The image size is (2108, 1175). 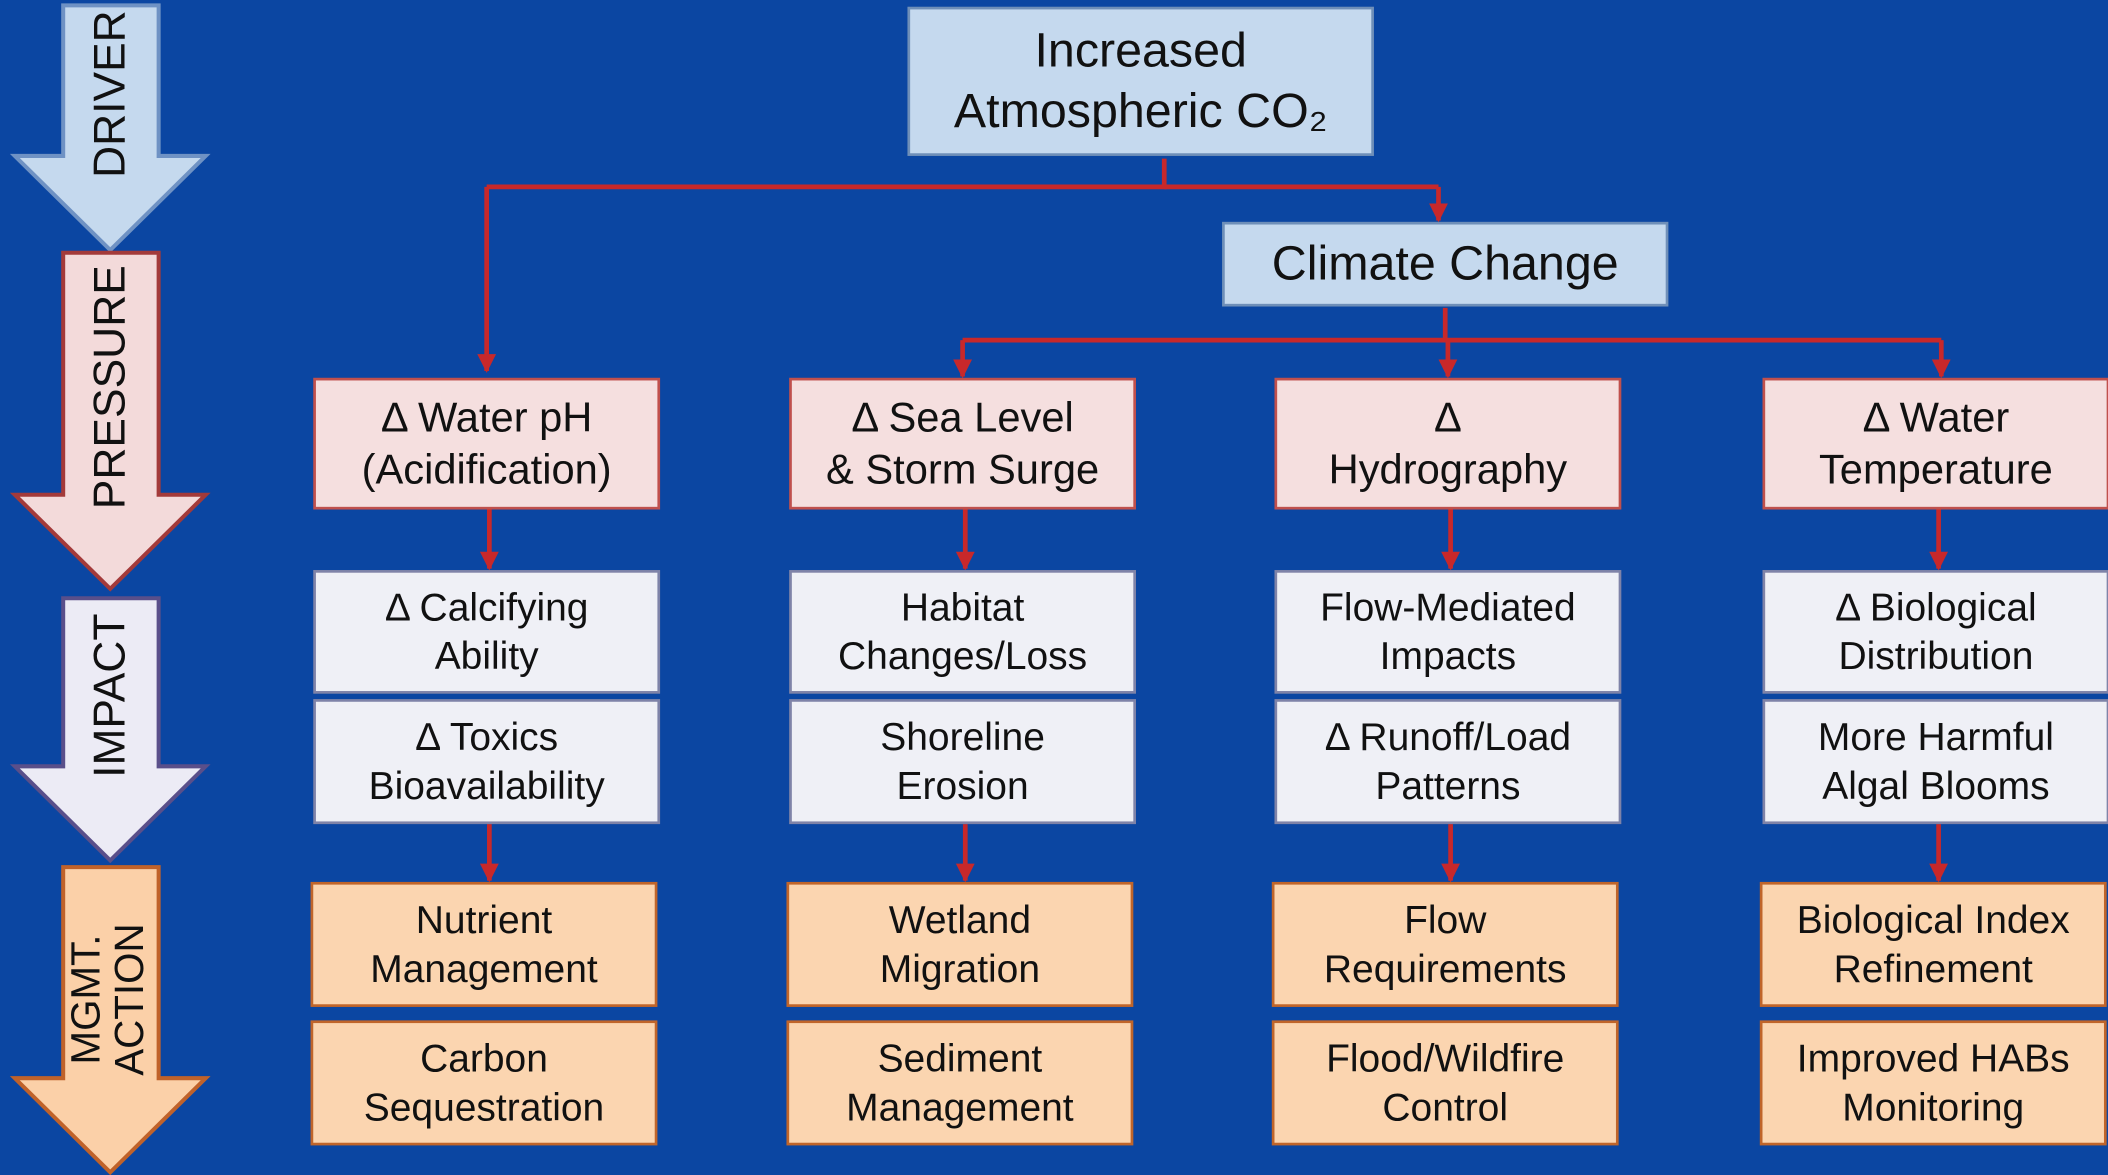 What do you see at coordinates (962, 737) in the screenshot?
I see `impact-box-text: Shoreline` at bounding box center [962, 737].